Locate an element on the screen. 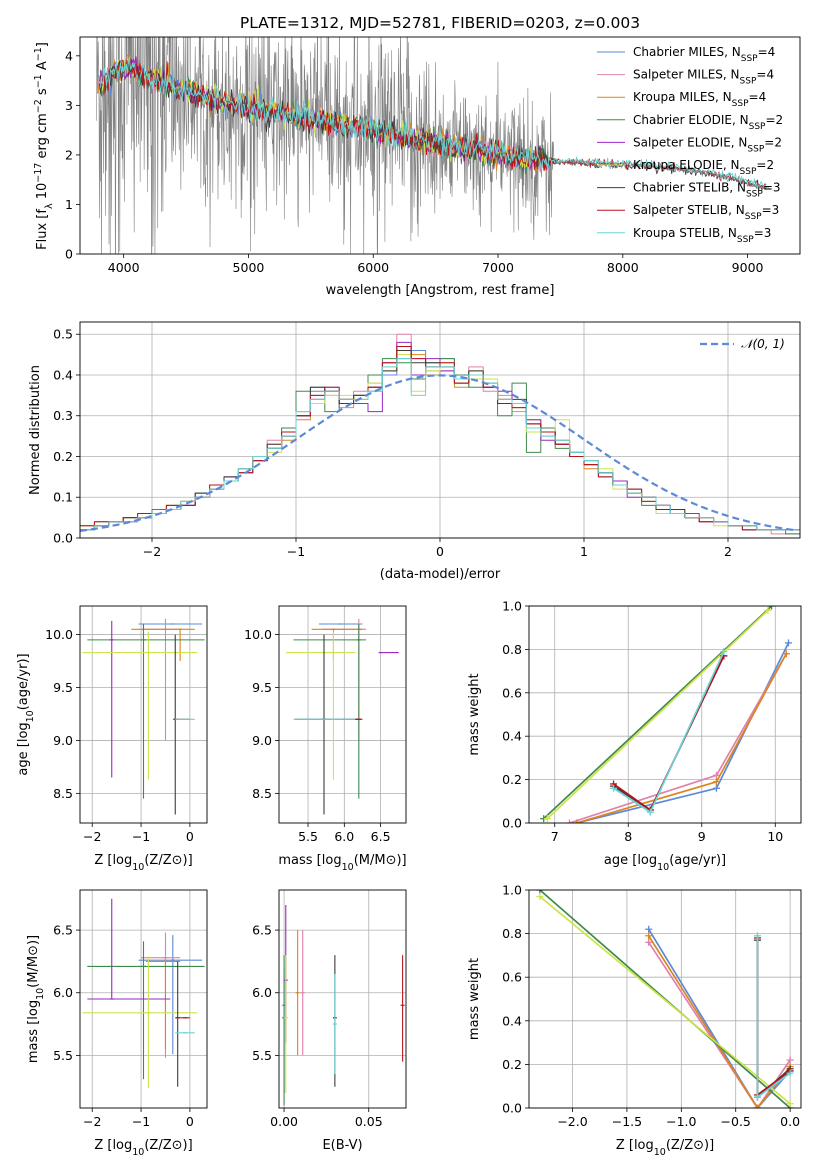 Image resolution: width=819 pixels, height=1170 pixels. legend-label-part: Kroupa MILES, N is located at coordinates (682, 97).